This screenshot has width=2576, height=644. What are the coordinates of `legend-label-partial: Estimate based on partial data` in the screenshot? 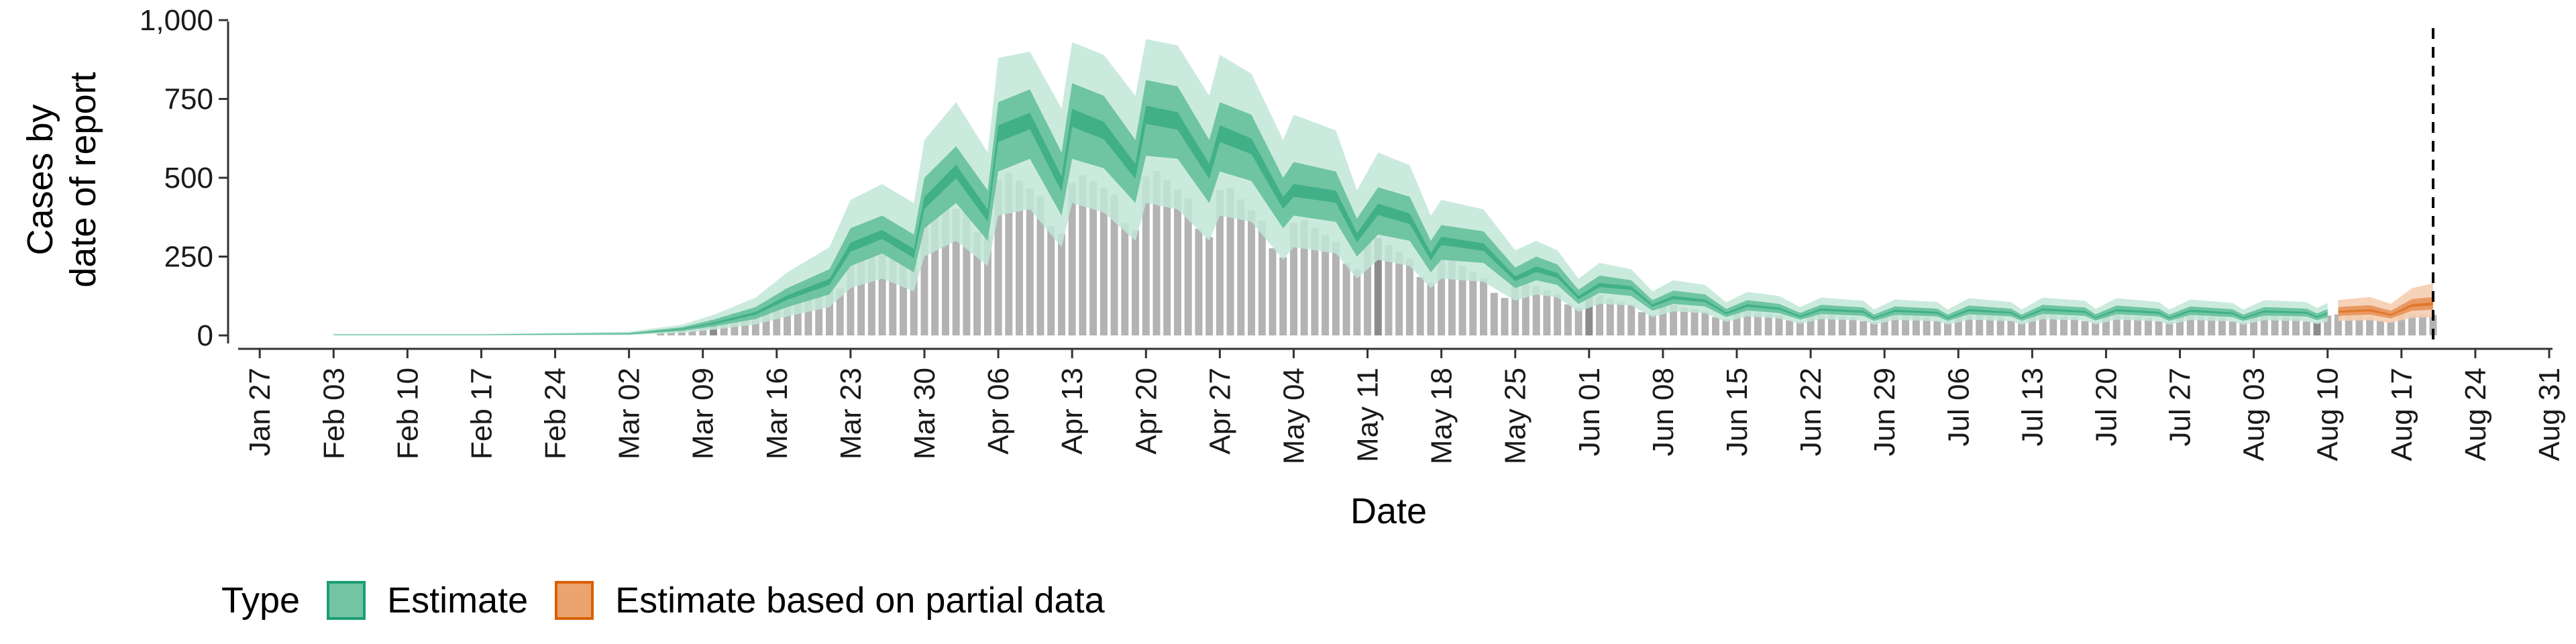 It's located at (860, 600).